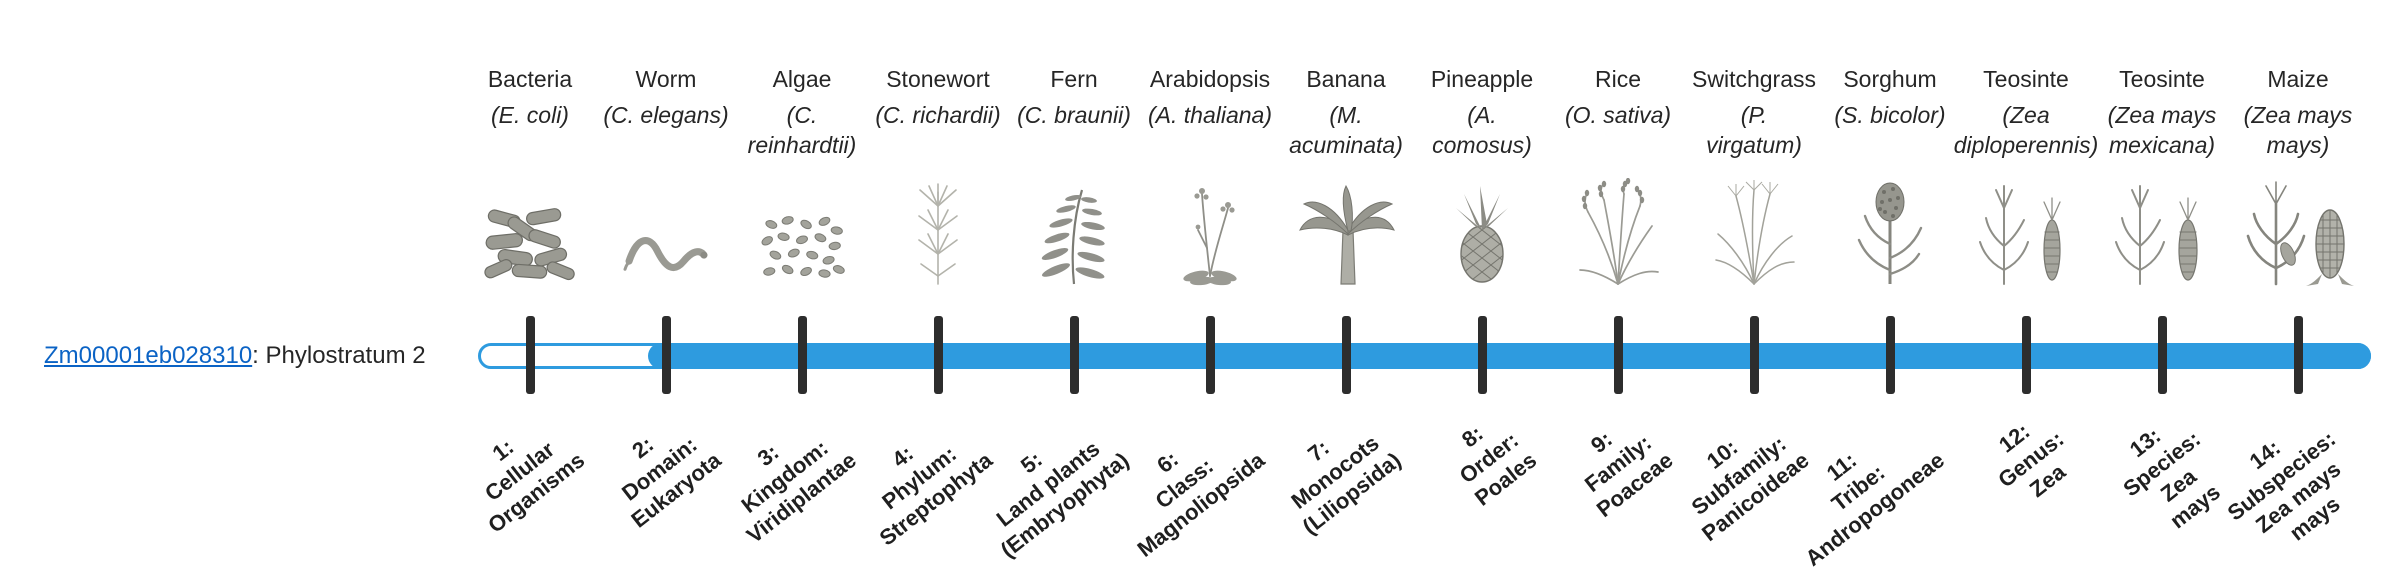  Describe the element at coordinates (2298, 79) in the screenshot. I see `species-common-name: Maize` at that location.